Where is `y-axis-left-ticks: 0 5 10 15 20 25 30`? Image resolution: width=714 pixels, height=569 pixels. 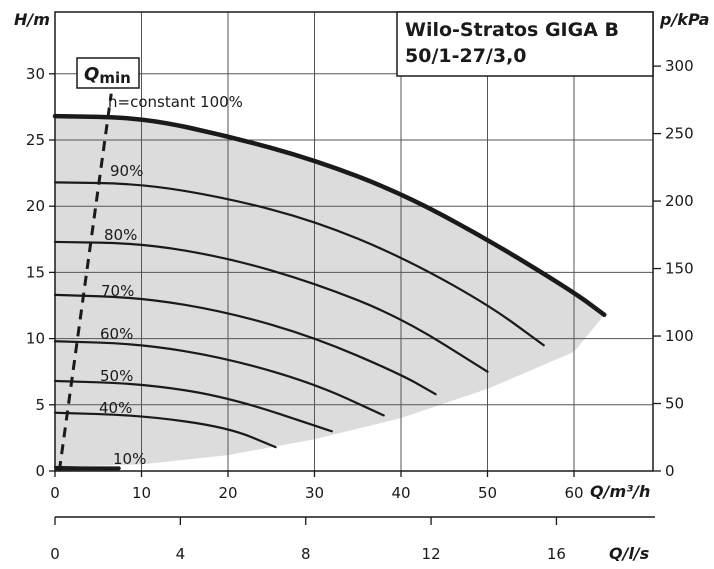
y-axis-left-ticks: 0 5 10 15 20 25 30 is located at coordinates (40, 272).